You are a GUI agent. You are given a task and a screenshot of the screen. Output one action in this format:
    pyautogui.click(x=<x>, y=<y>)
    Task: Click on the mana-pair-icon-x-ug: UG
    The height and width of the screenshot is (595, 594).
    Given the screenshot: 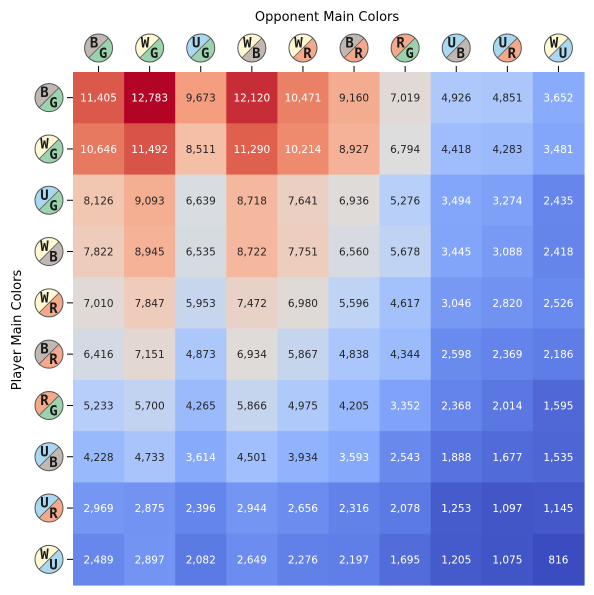 What is the action you would take?
    pyautogui.click(x=201, y=48)
    